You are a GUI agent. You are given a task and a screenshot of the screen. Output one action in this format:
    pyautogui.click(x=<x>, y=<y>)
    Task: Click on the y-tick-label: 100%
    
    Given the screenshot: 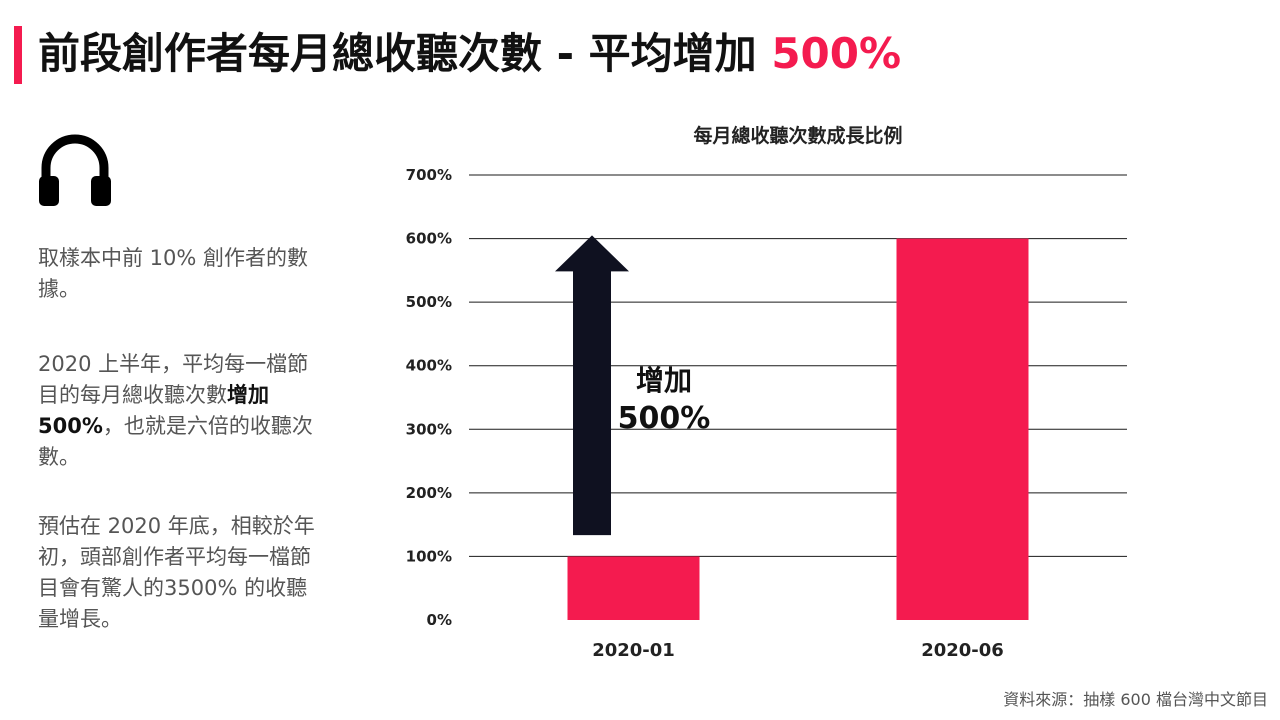 What is the action you would take?
    pyautogui.click(x=429, y=556)
    